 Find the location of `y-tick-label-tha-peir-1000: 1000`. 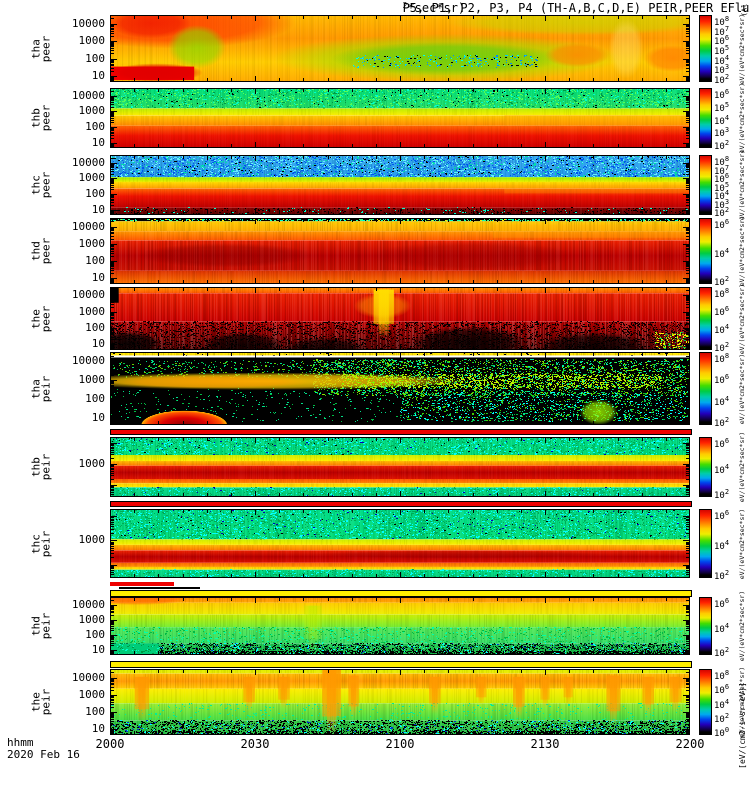

y-tick-label-tha-peir-1000: 1000 is located at coordinates (92, 379).